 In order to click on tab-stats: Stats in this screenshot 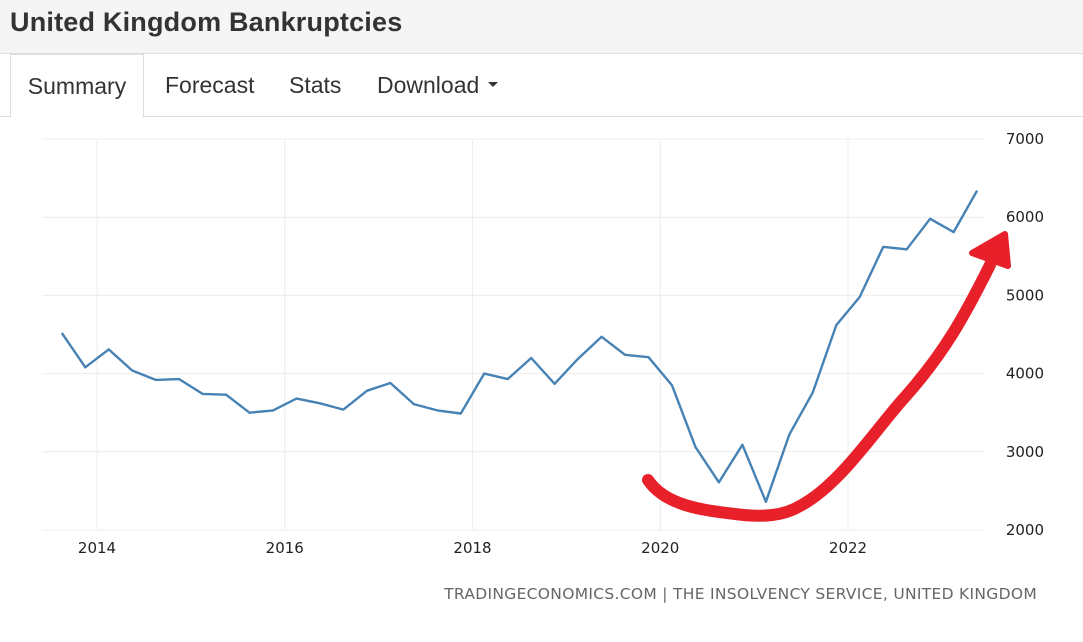, I will do `click(315, 85)`.